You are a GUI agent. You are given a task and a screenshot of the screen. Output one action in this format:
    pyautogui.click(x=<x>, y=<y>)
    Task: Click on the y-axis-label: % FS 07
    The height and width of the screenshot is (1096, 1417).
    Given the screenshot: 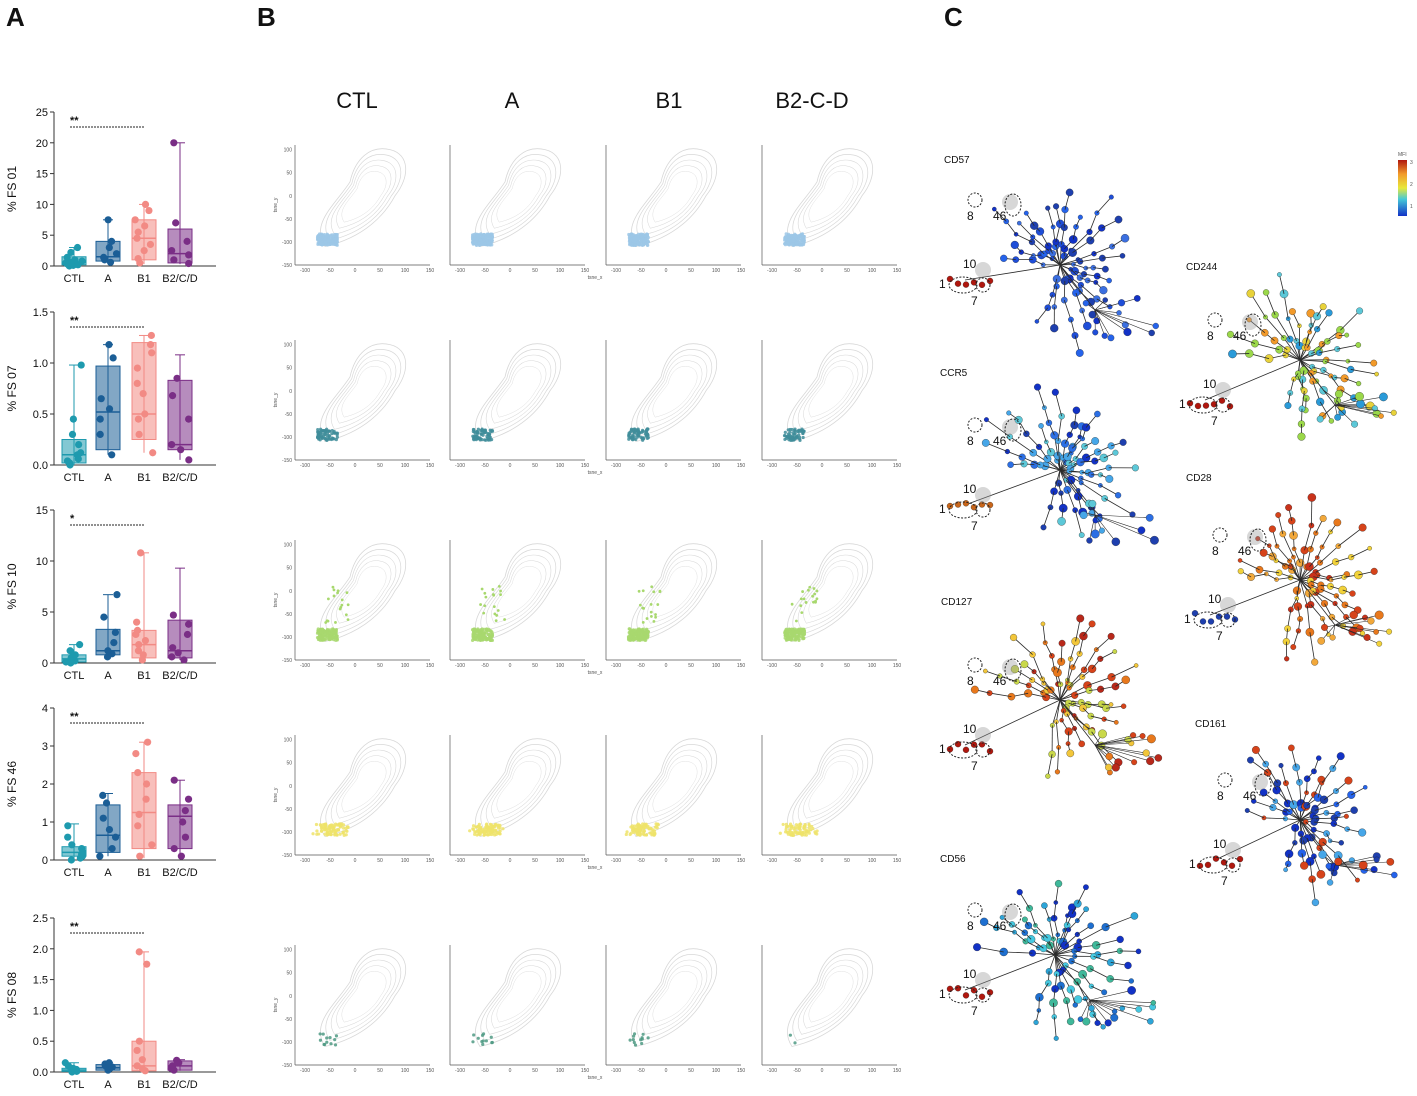 What is the action you would take?
    pyautogui.click(x=12, y=388)
    